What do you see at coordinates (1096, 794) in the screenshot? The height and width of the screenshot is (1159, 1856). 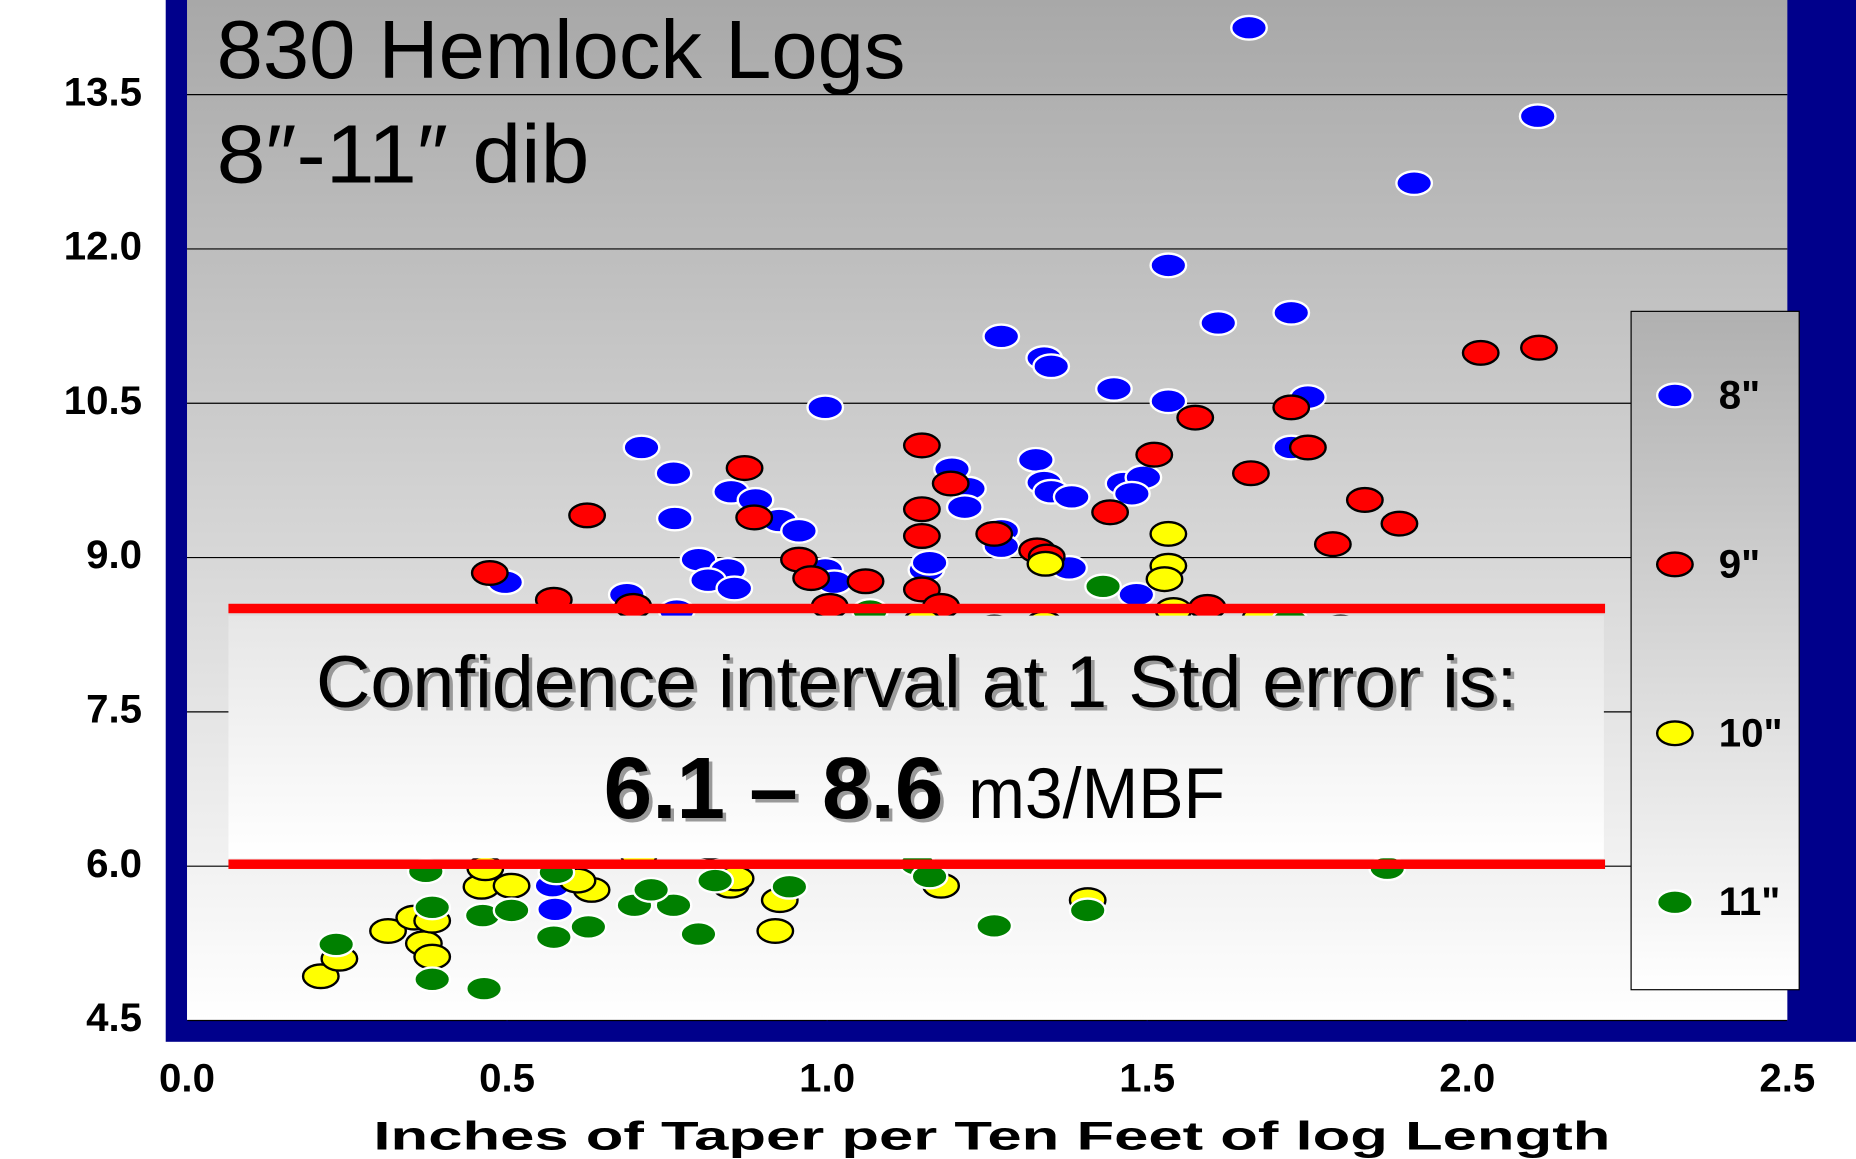 I see `annotation-unit: m3/MBF` at bounding box center [1096, 794].